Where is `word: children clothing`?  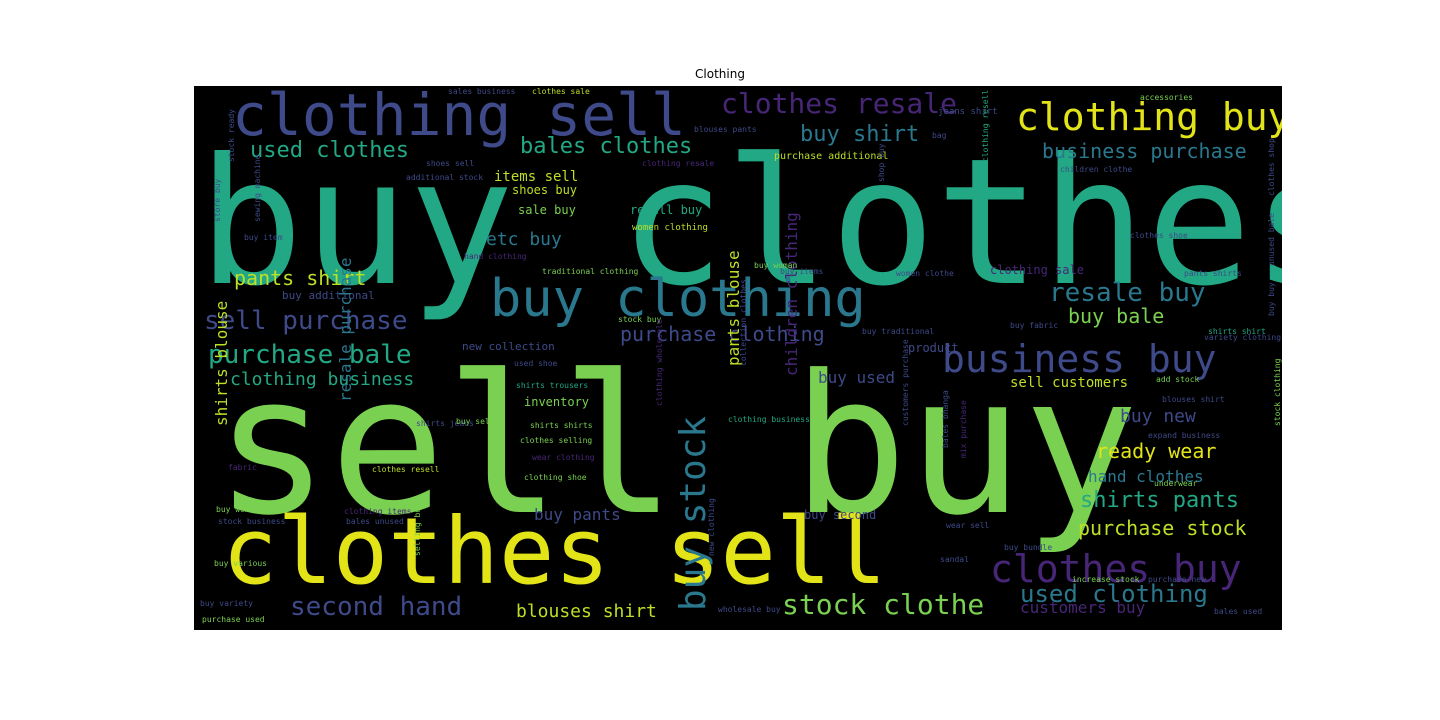 word: children clothing is located at coordinates (791, 294).